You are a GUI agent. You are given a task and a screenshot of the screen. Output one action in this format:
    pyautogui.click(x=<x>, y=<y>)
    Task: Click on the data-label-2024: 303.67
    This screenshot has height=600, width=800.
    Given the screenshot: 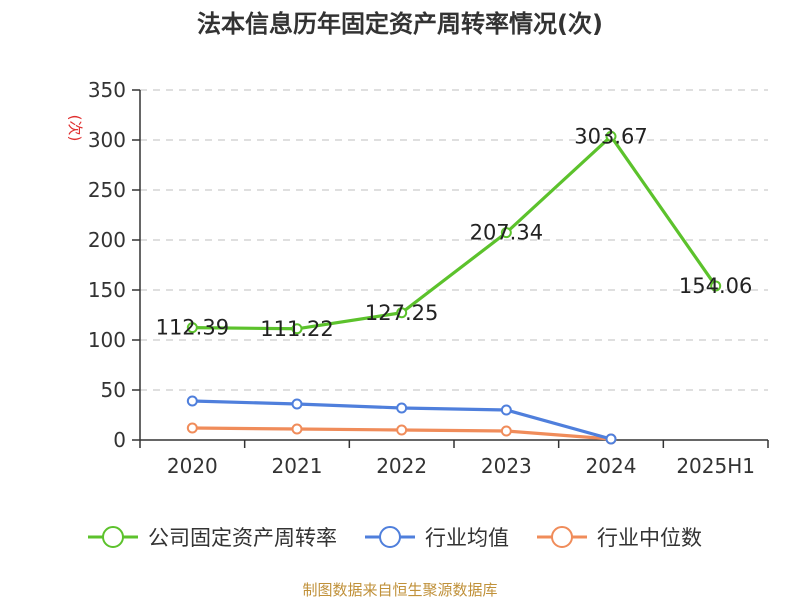 What is the action you would take?
    pyautogui.click(x=610, y=136)
    